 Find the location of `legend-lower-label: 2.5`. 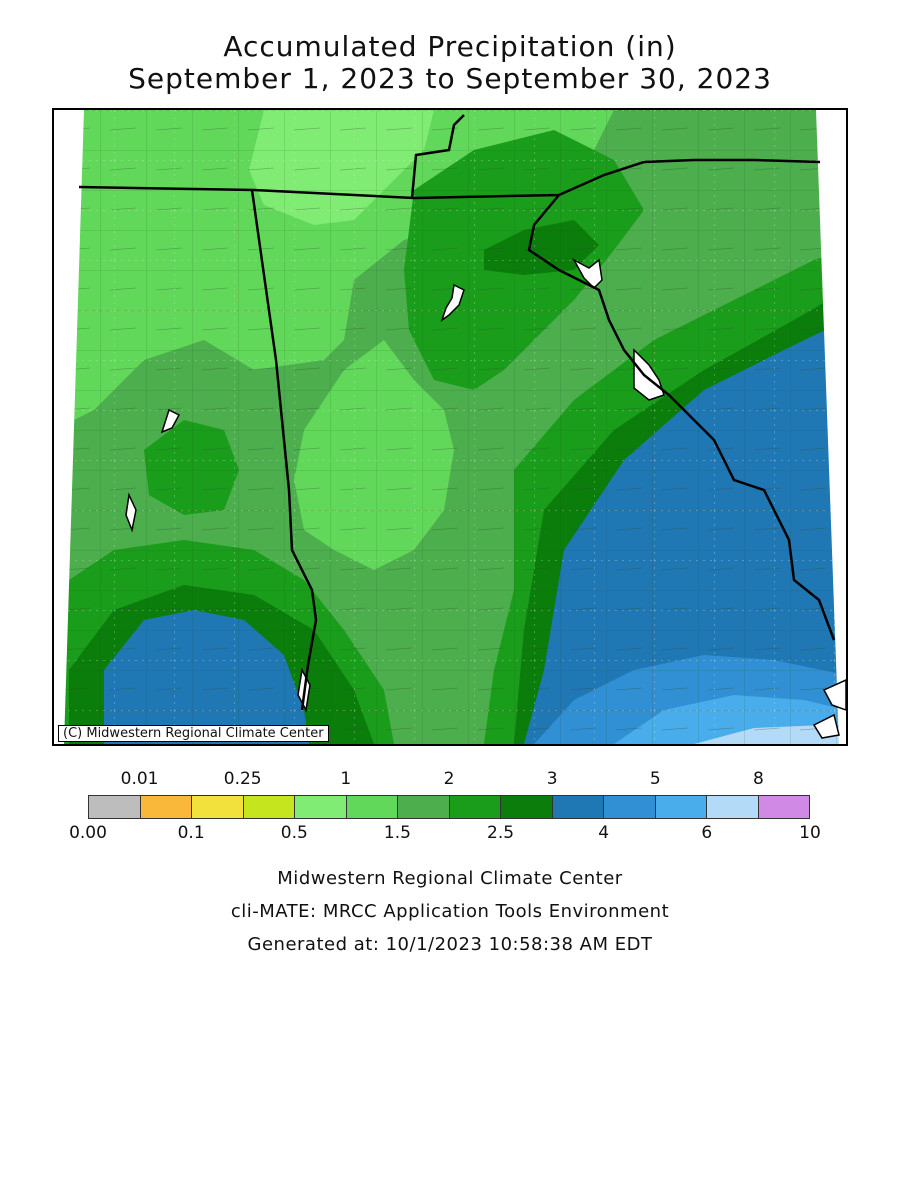

legend-lower-label: 2.5 is located at coordinates (501, 833).